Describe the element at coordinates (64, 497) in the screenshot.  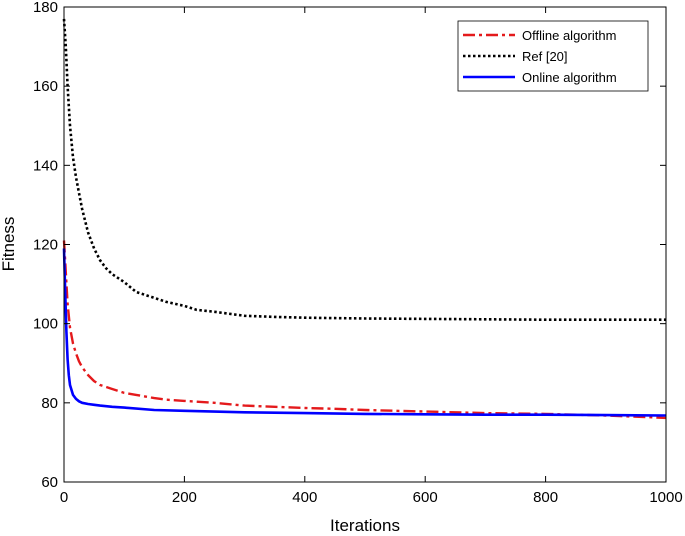
I see `x-tick-label: 0` at that location.